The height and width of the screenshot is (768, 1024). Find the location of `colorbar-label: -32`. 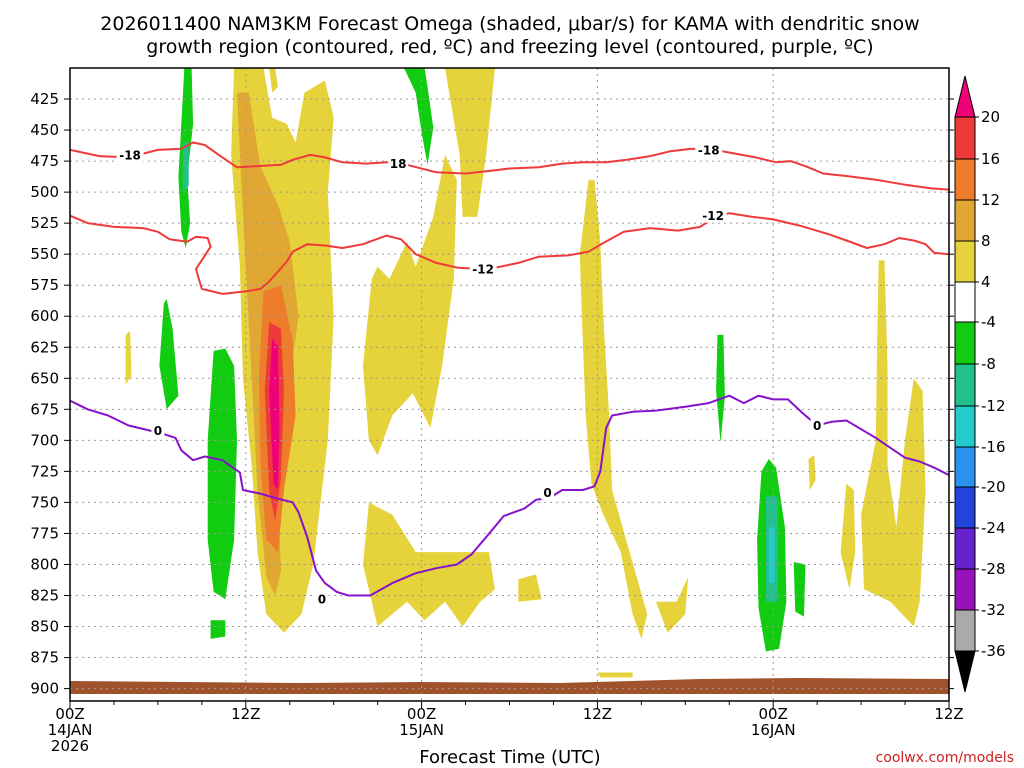

colorbar-label: -32 is located at coordinates (993, 610).